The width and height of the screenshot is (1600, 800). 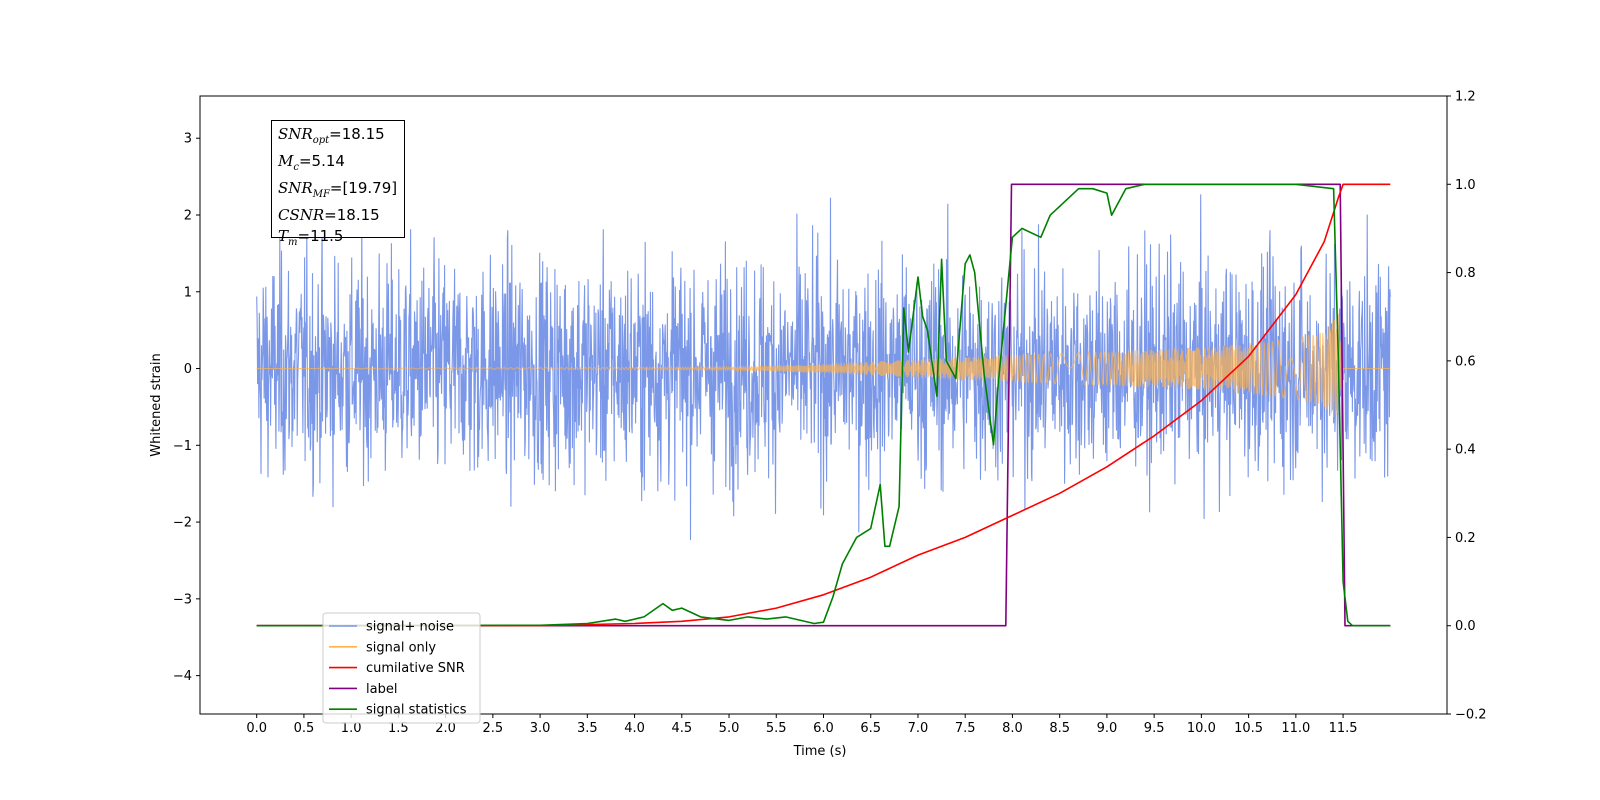 What do you see at coordinates (1465, 450) in the screenshot?
I see `y2-tick-label: 0.4` at bounding box center [1465, 450].